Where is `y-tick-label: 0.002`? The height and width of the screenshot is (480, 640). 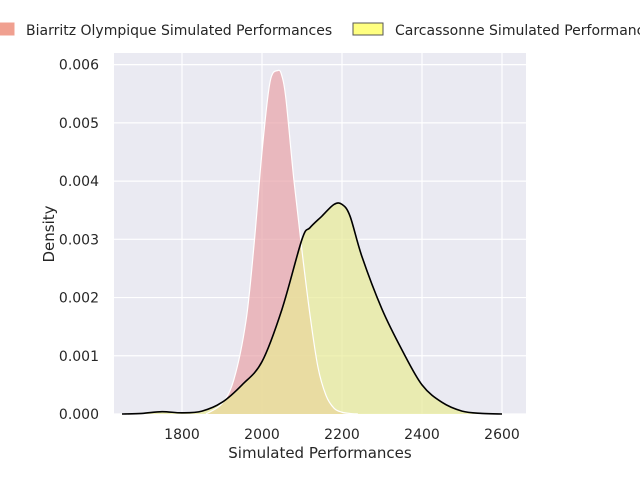
y-tick-label: 0.002 is located at coordinates (79, 299).